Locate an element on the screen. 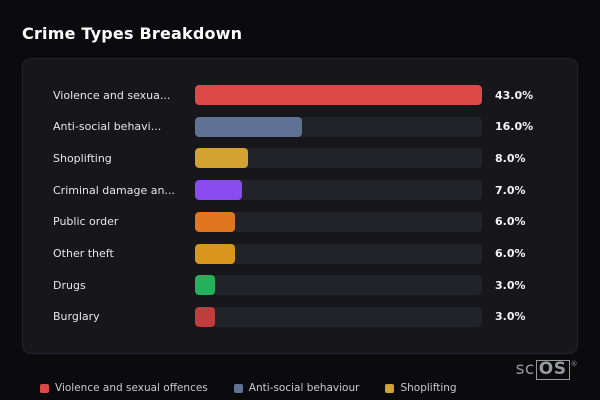  value-label: 43.0% is located at coordinates (514, 95).